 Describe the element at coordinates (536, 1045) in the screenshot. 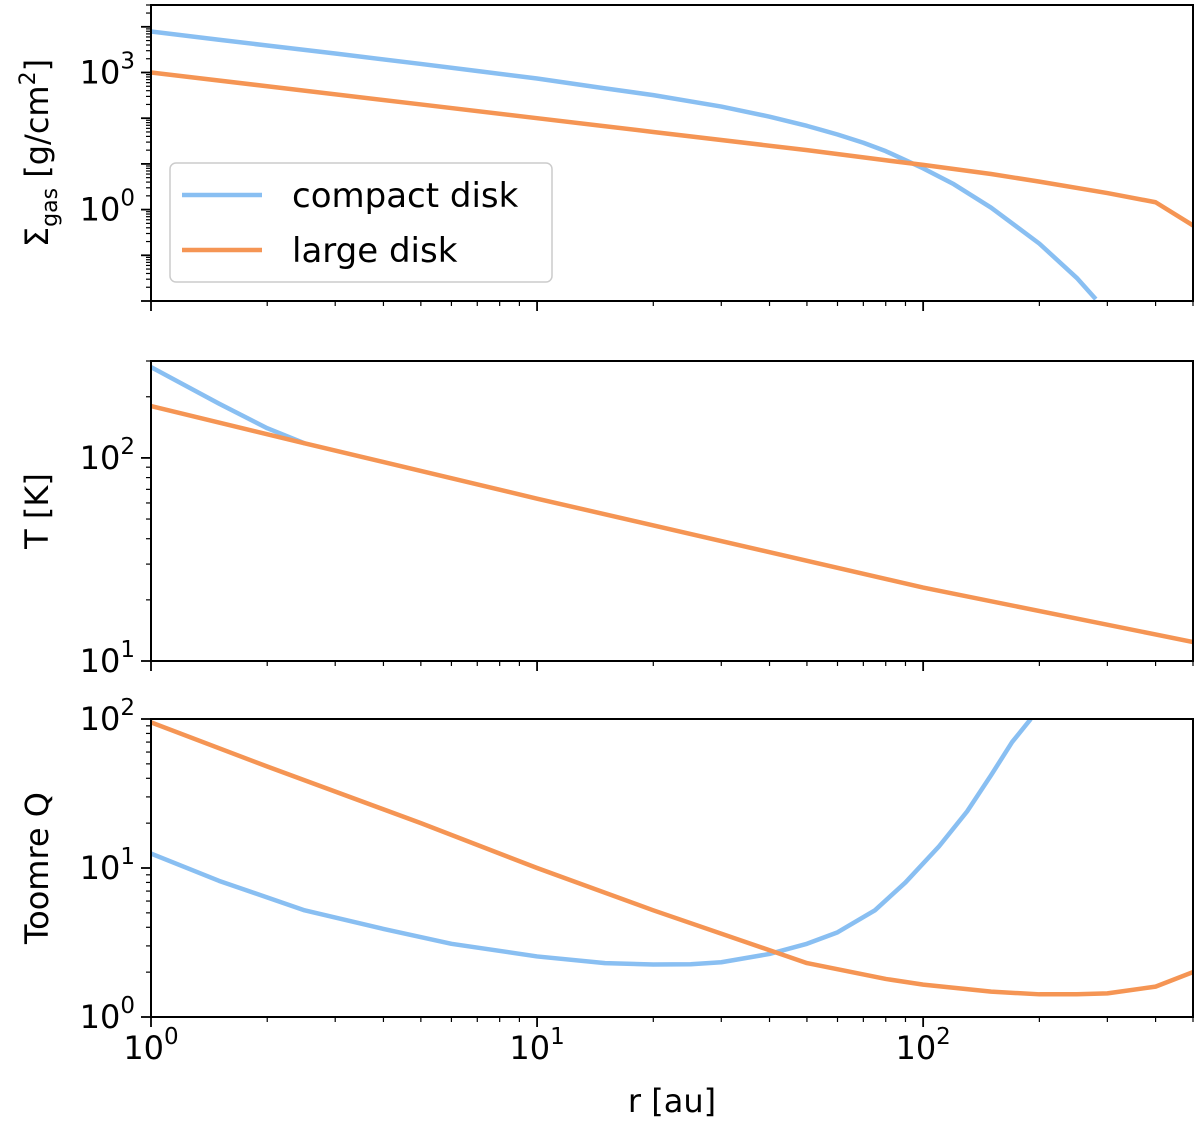

I see `x-tick-label: 10¹` at that location.